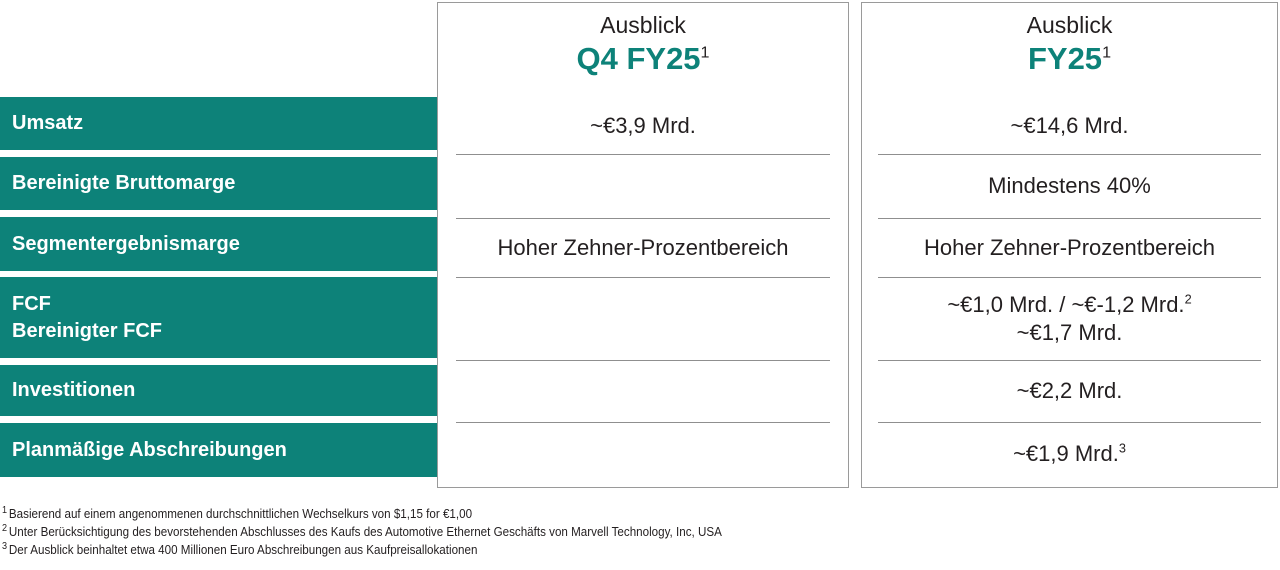 The height and width of the screenshot is (570, 1280). I want to click on value-text: ~€14,6 Mrd., so click(1069, 125).